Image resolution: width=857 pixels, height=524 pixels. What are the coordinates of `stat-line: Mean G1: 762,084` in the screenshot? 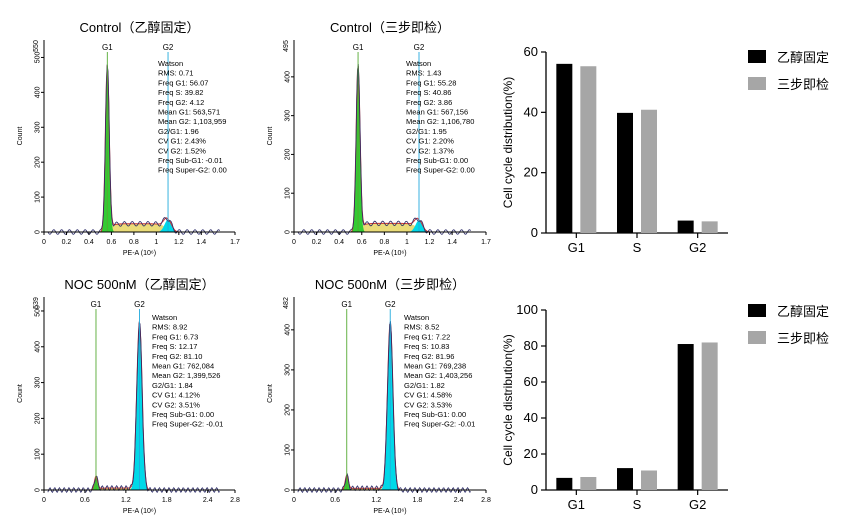 It's located at (183, 366).